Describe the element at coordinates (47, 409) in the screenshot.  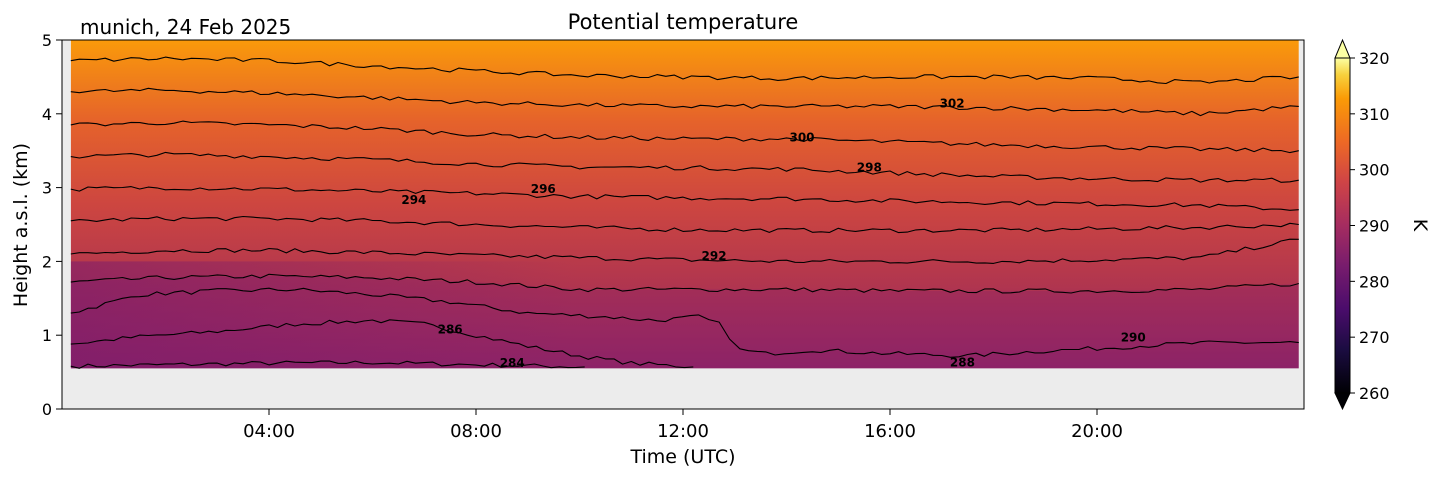
I see `y-tick-label: 0` at that location.